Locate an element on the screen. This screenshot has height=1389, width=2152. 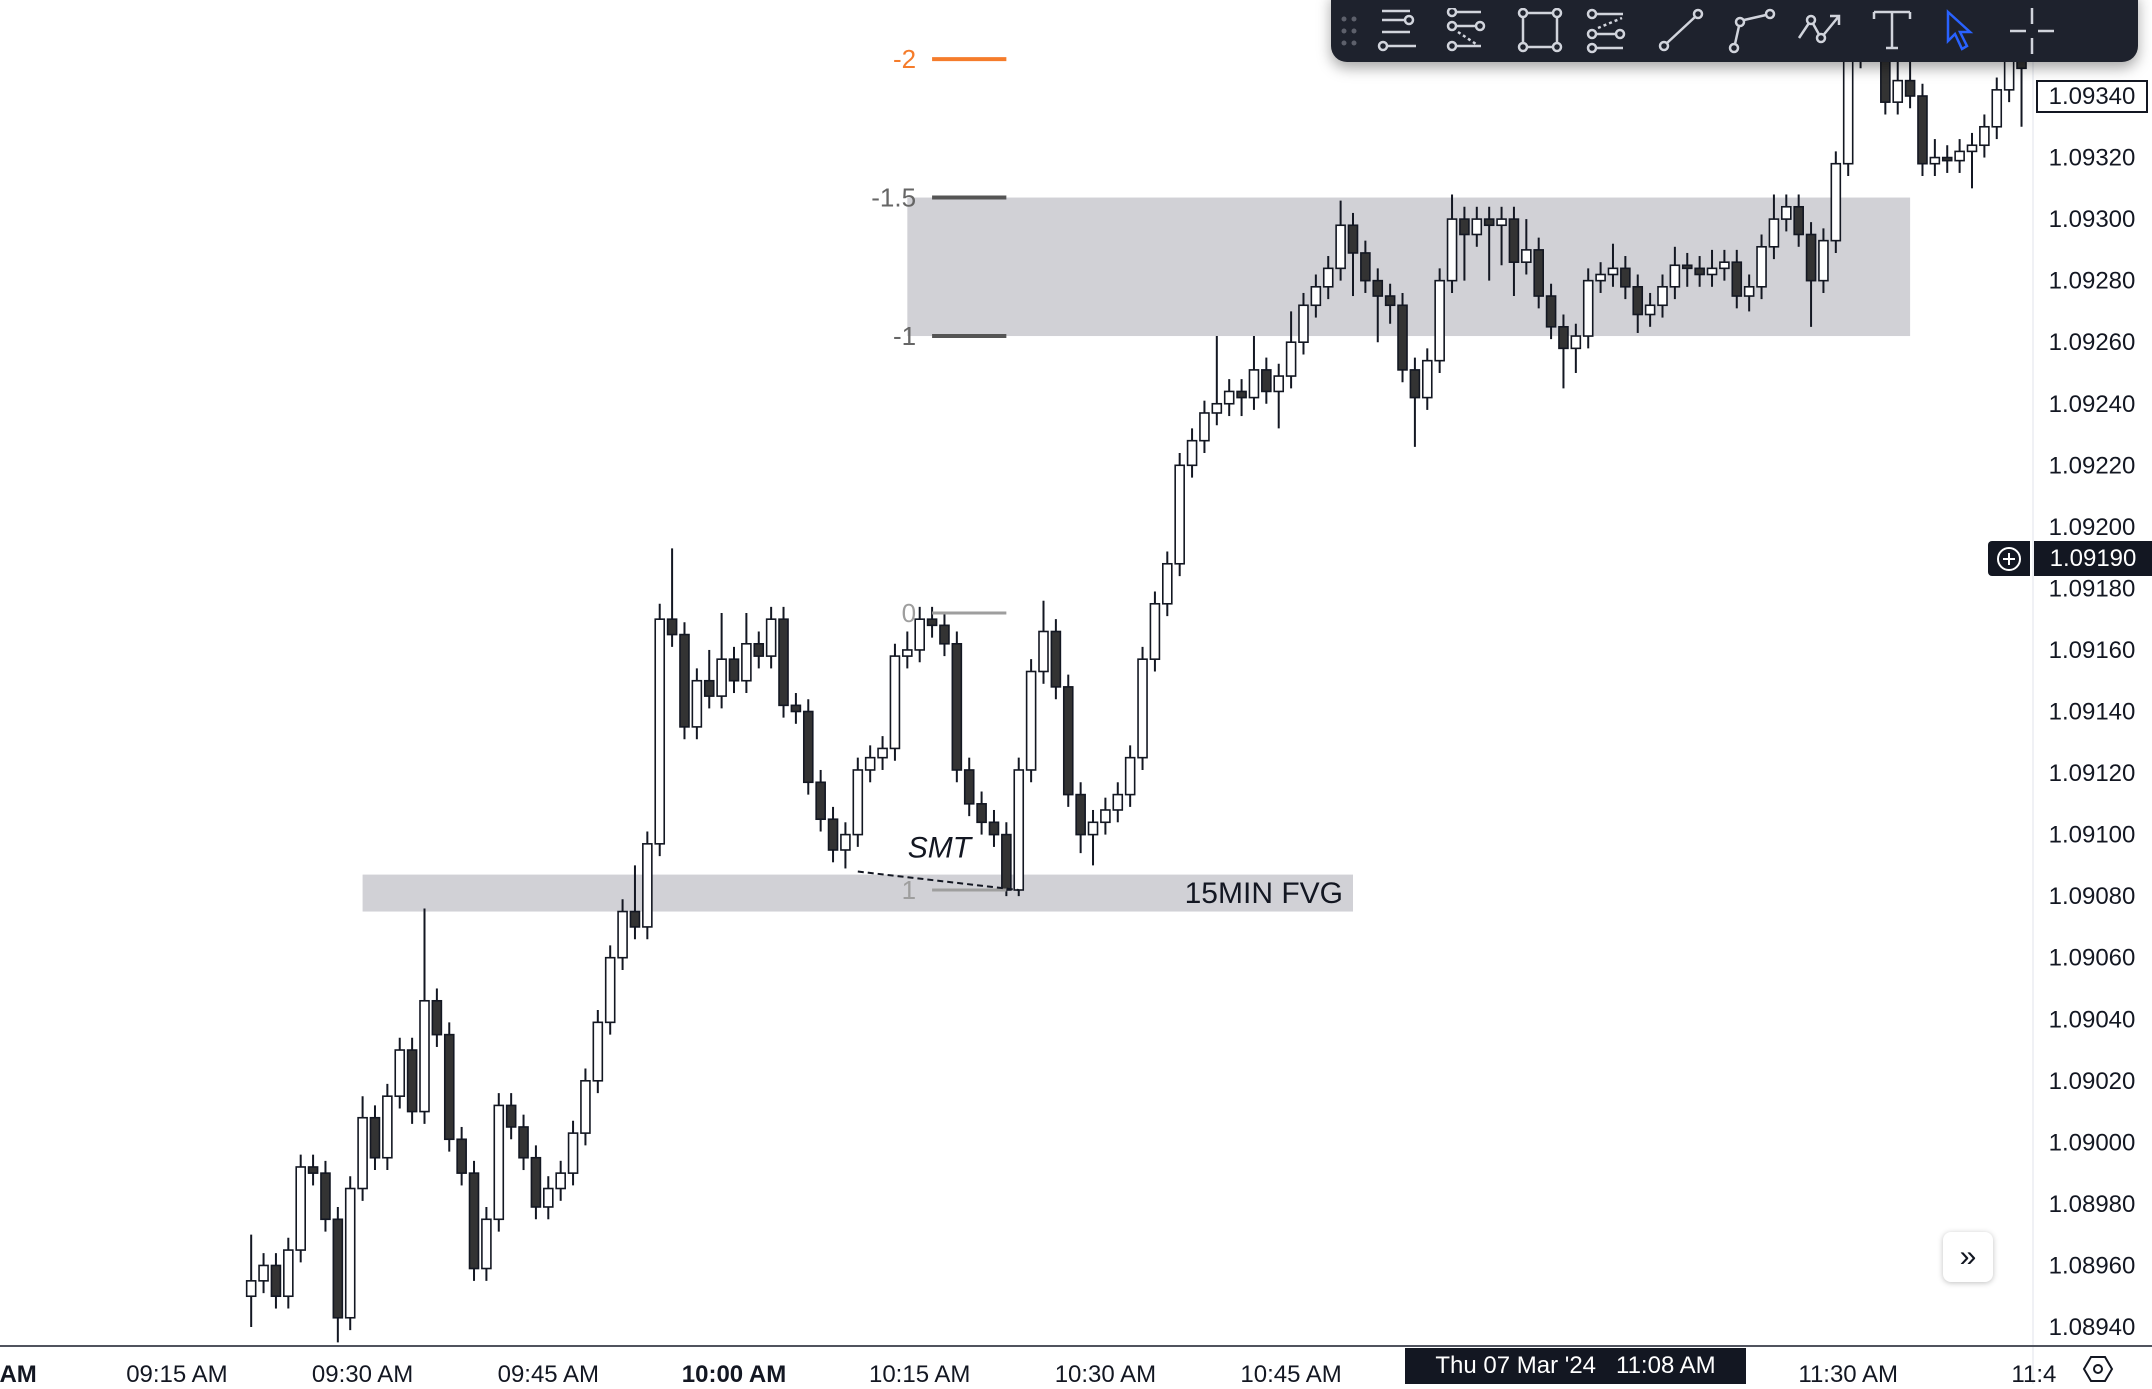
fib-level-label: 0 is located at coordinates (909, 613).